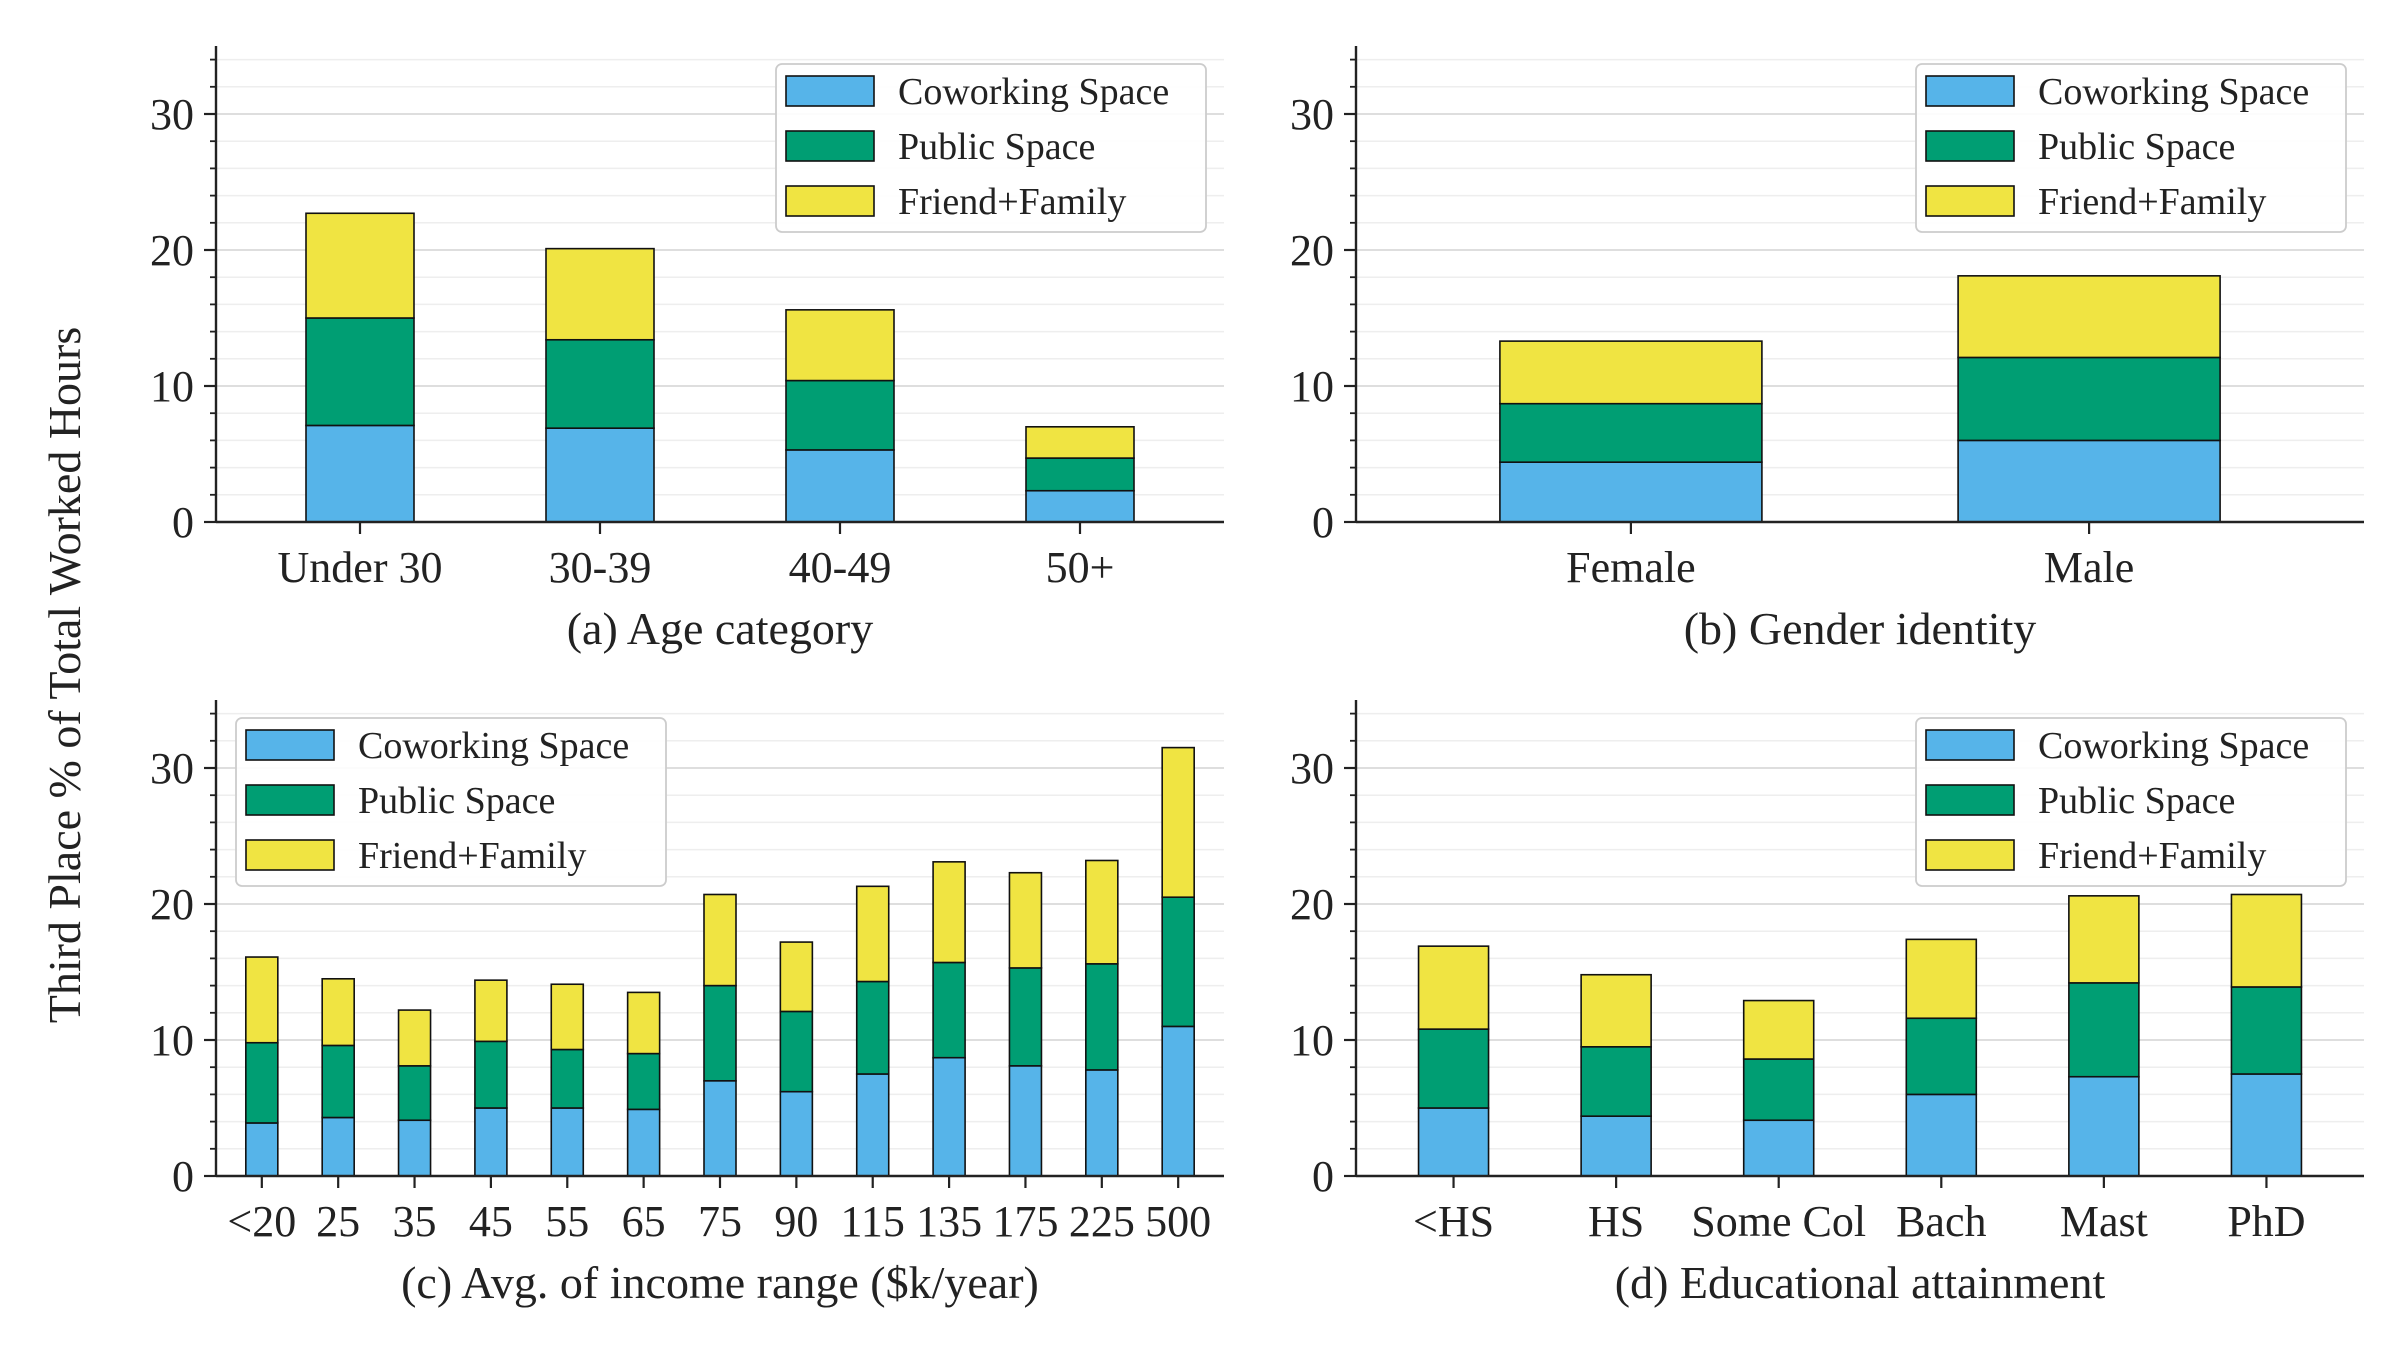 Image resolution: width=2400 pixels, height=1350 pixels. What do you see at coordinates (796, 1221) in the screenshot?
I see `x-tick-label: 90` at bounding box center [796, 1221].